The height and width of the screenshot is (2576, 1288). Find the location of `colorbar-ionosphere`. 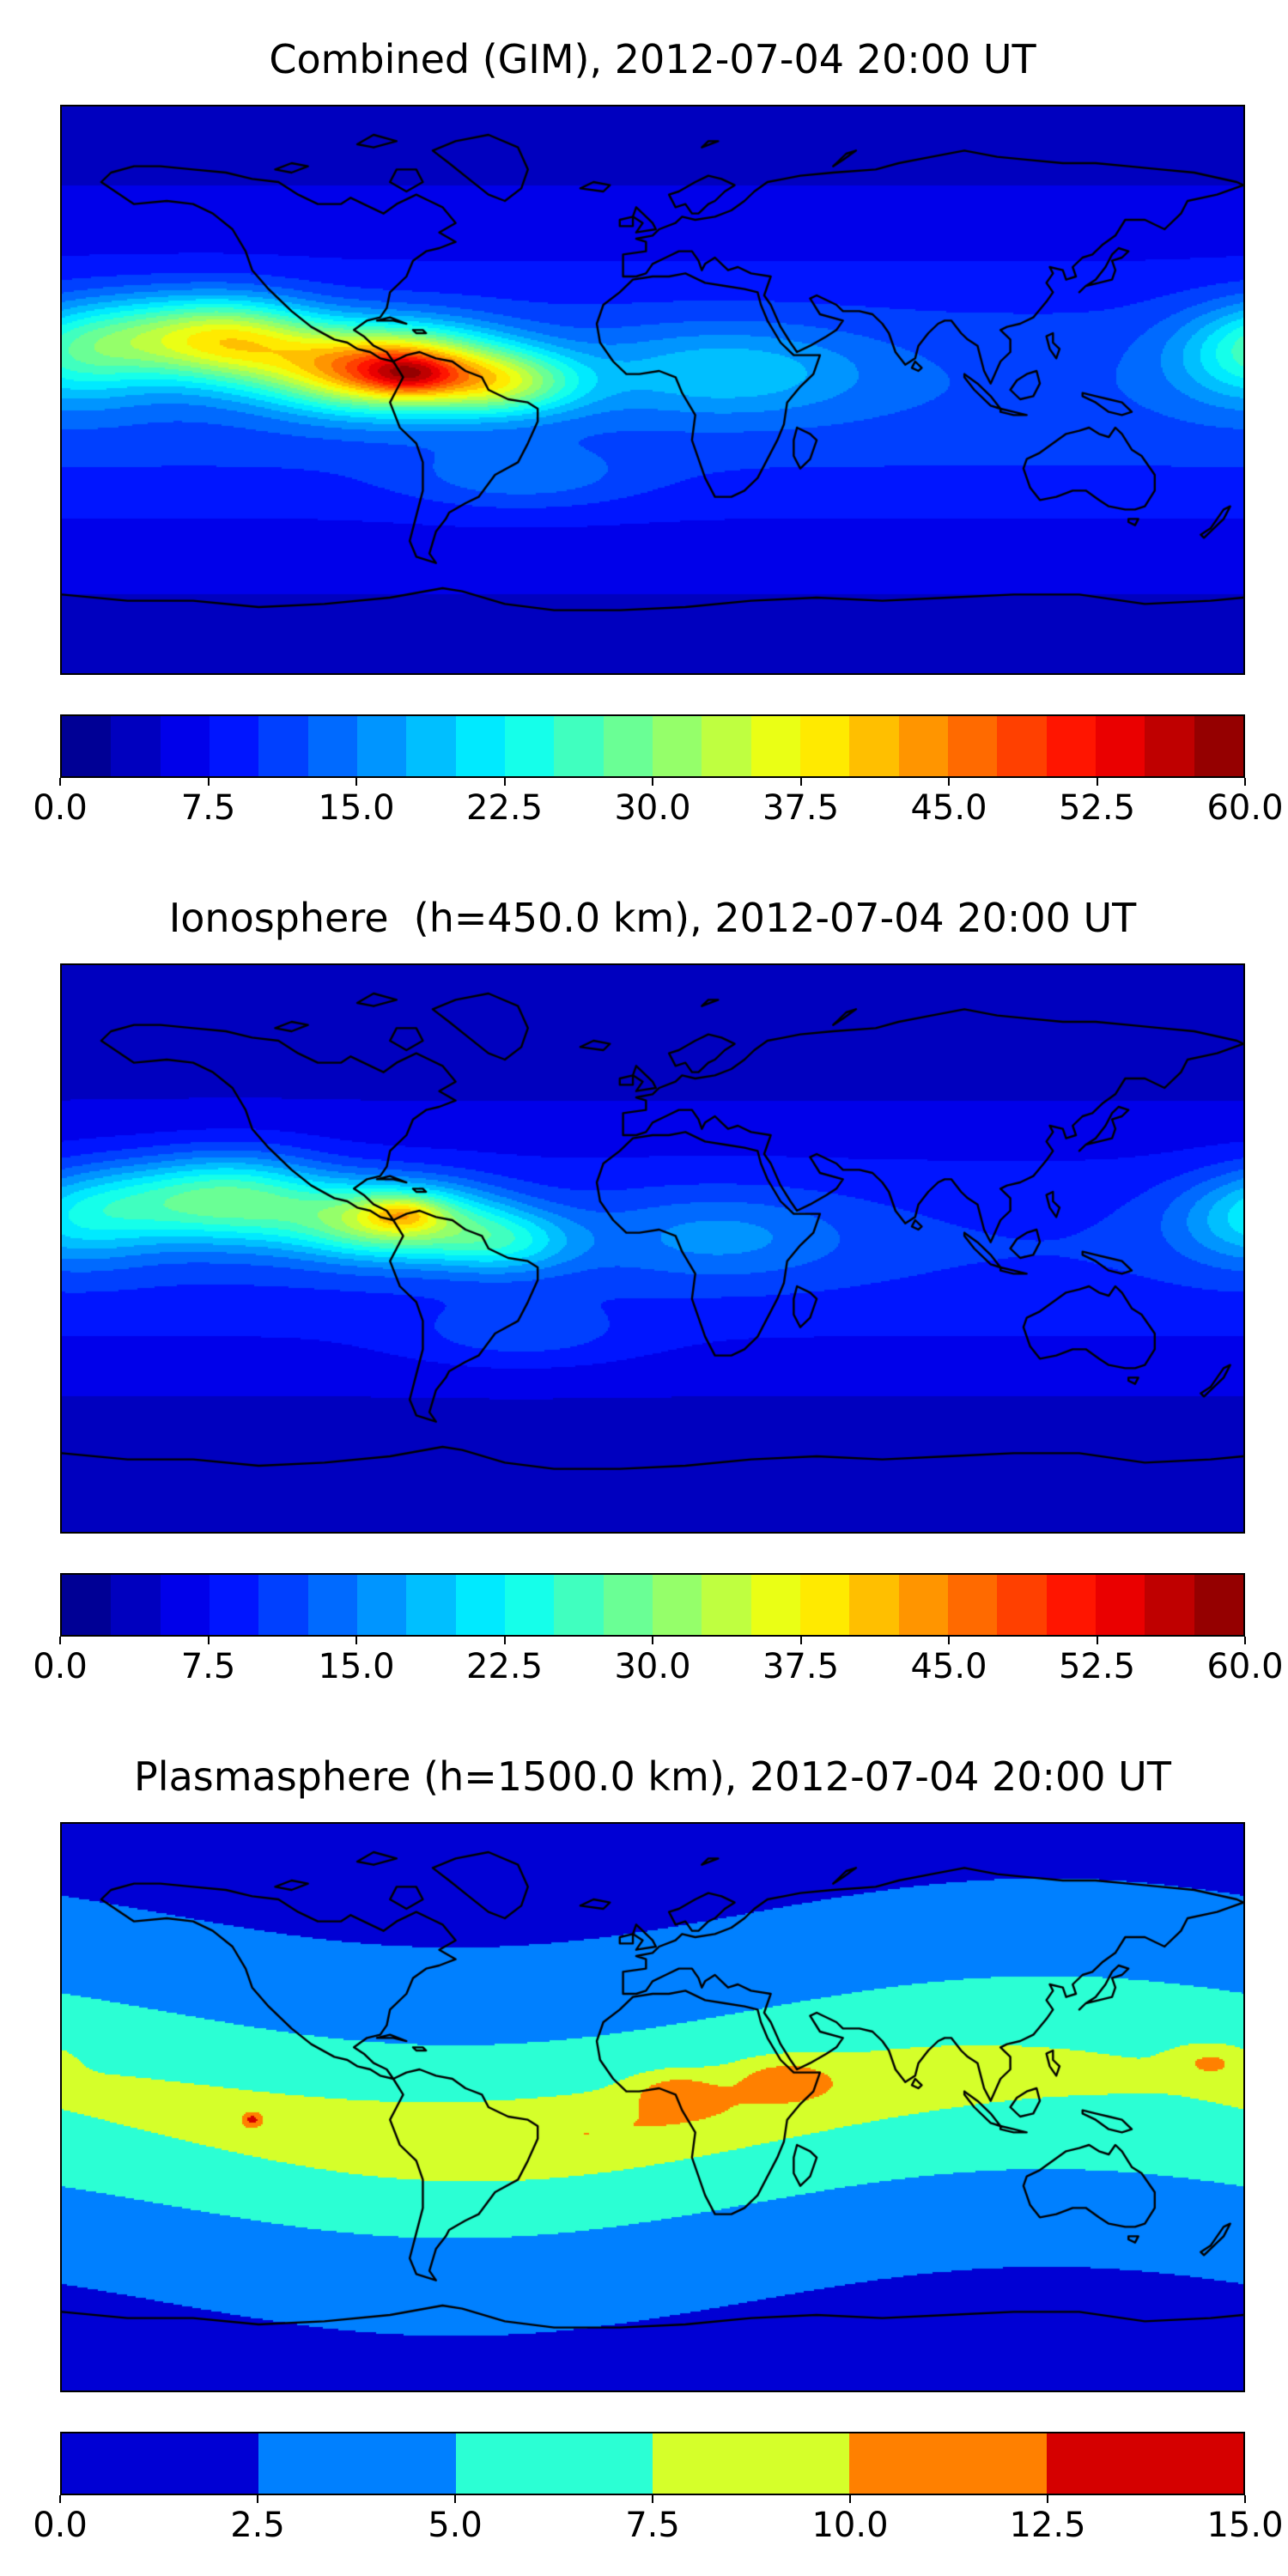

colorbar-ionosphere is located at coordinates (652, 1605).